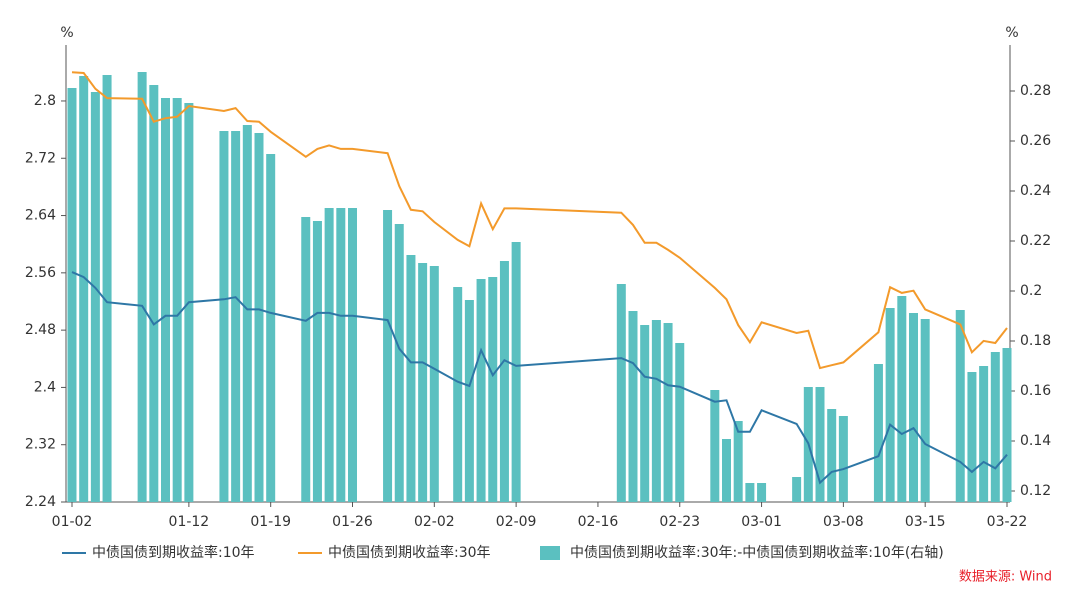 The image size is (1080, 599). I want to click on y-tick-label: 2.56, so click(40, 273).